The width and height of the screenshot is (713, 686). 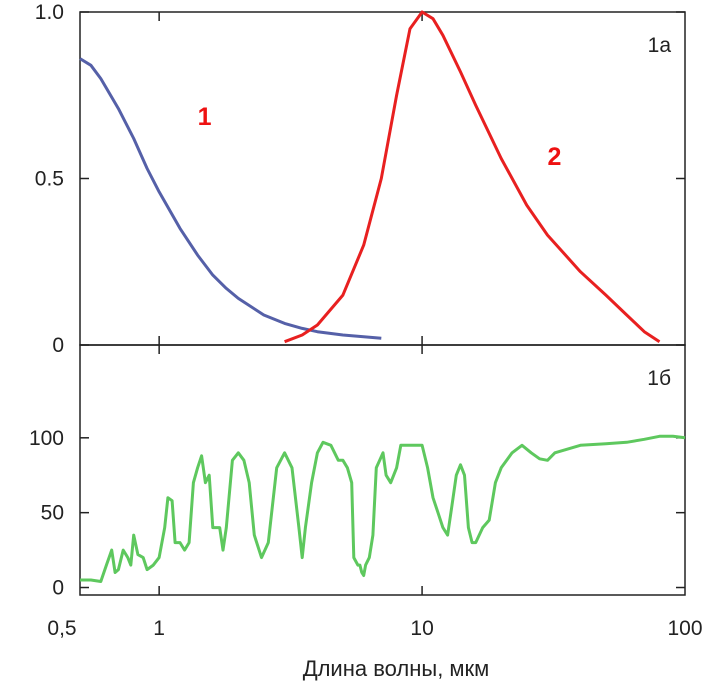 What do you see at coordinates (61, 628) in the screenshot?
I see `x-tick-label: 0,5` at bounding box center [61, 628].